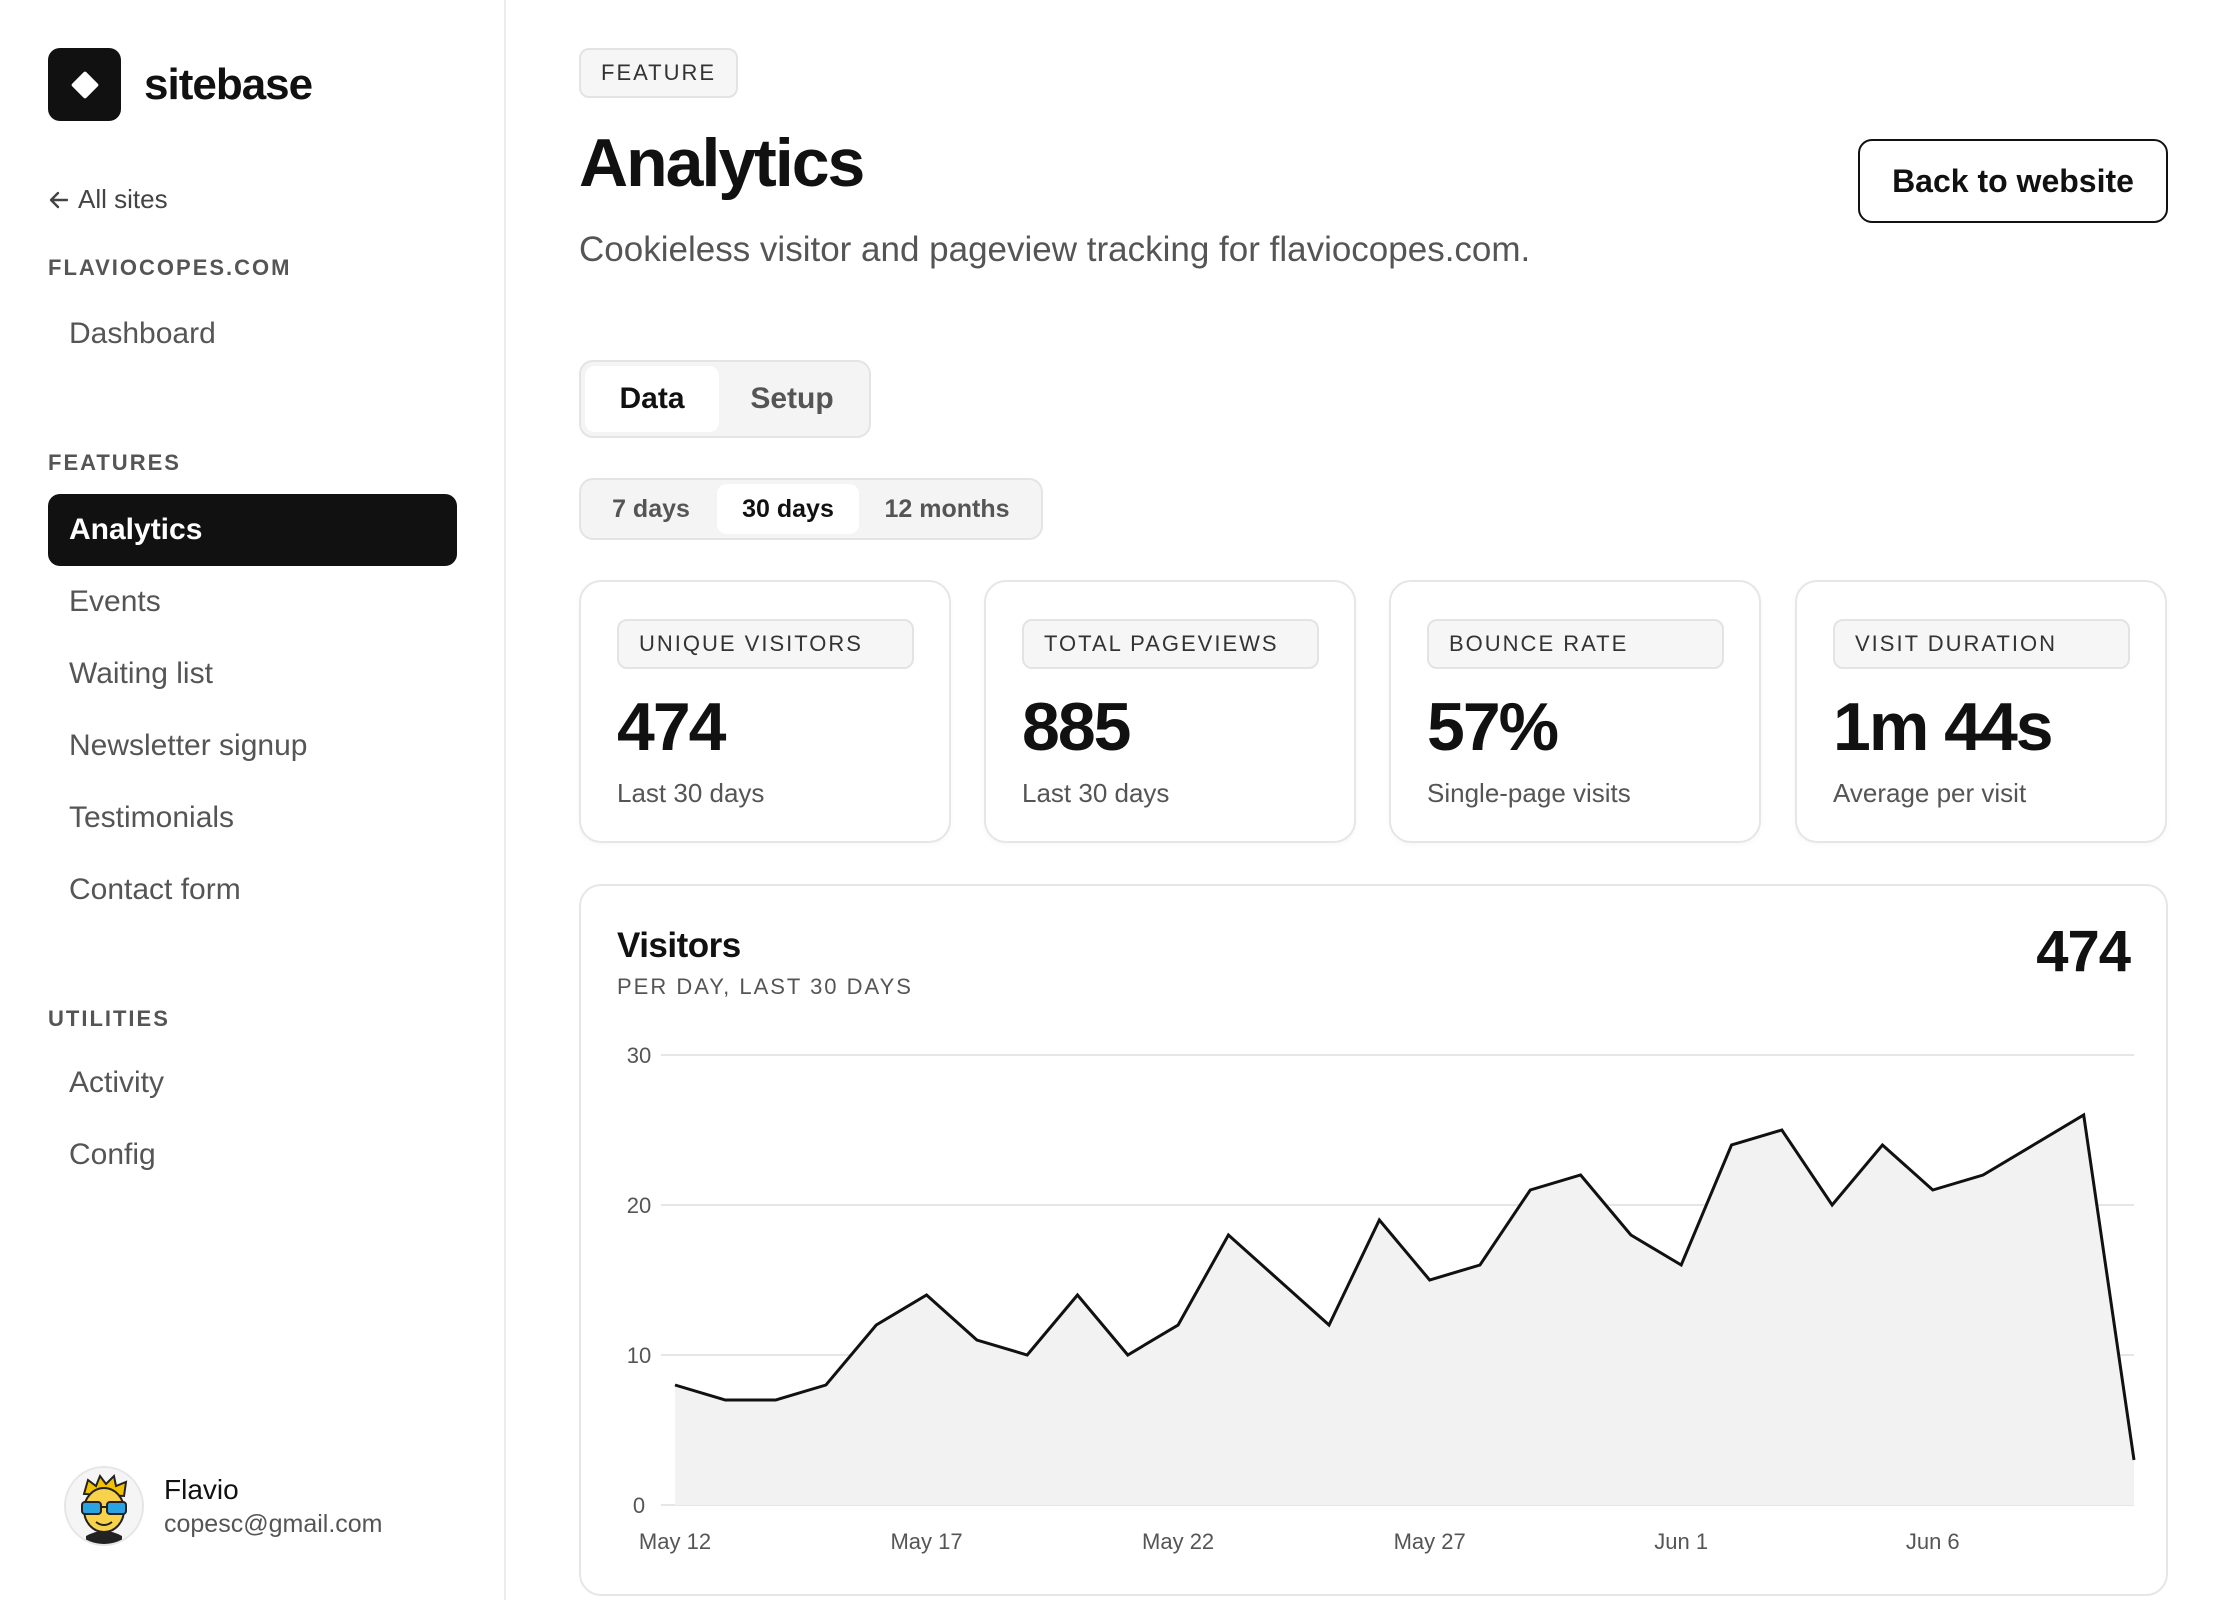  I want to click on sidebar-item-dashboard: Dashboard, so click(142, 333).